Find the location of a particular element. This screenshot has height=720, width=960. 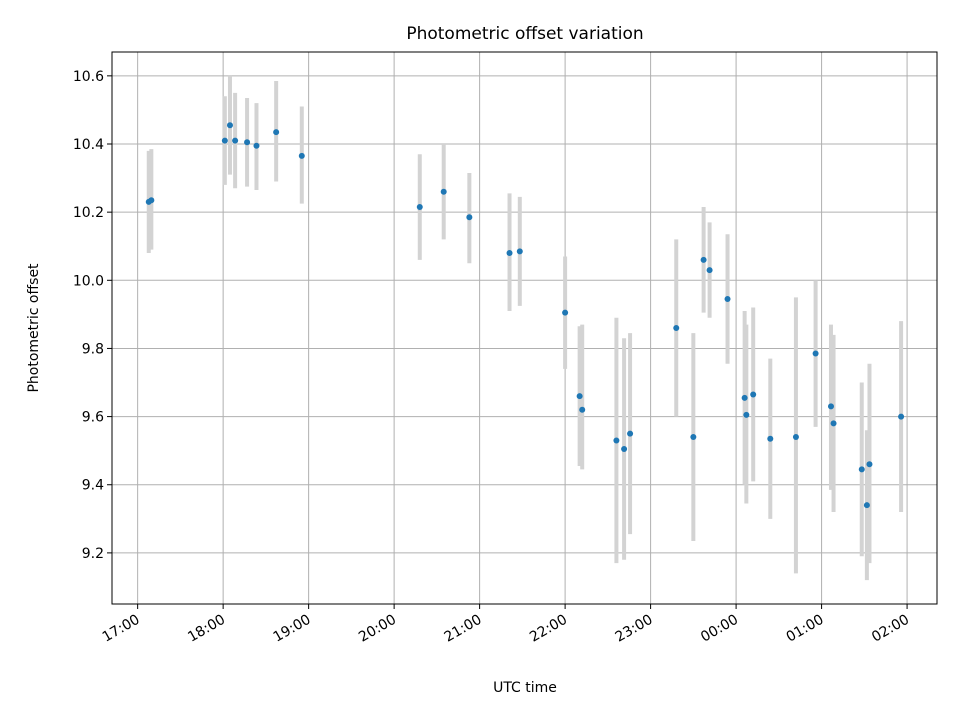

x-axis-label: UTC time is located at coordinates (525, 688).